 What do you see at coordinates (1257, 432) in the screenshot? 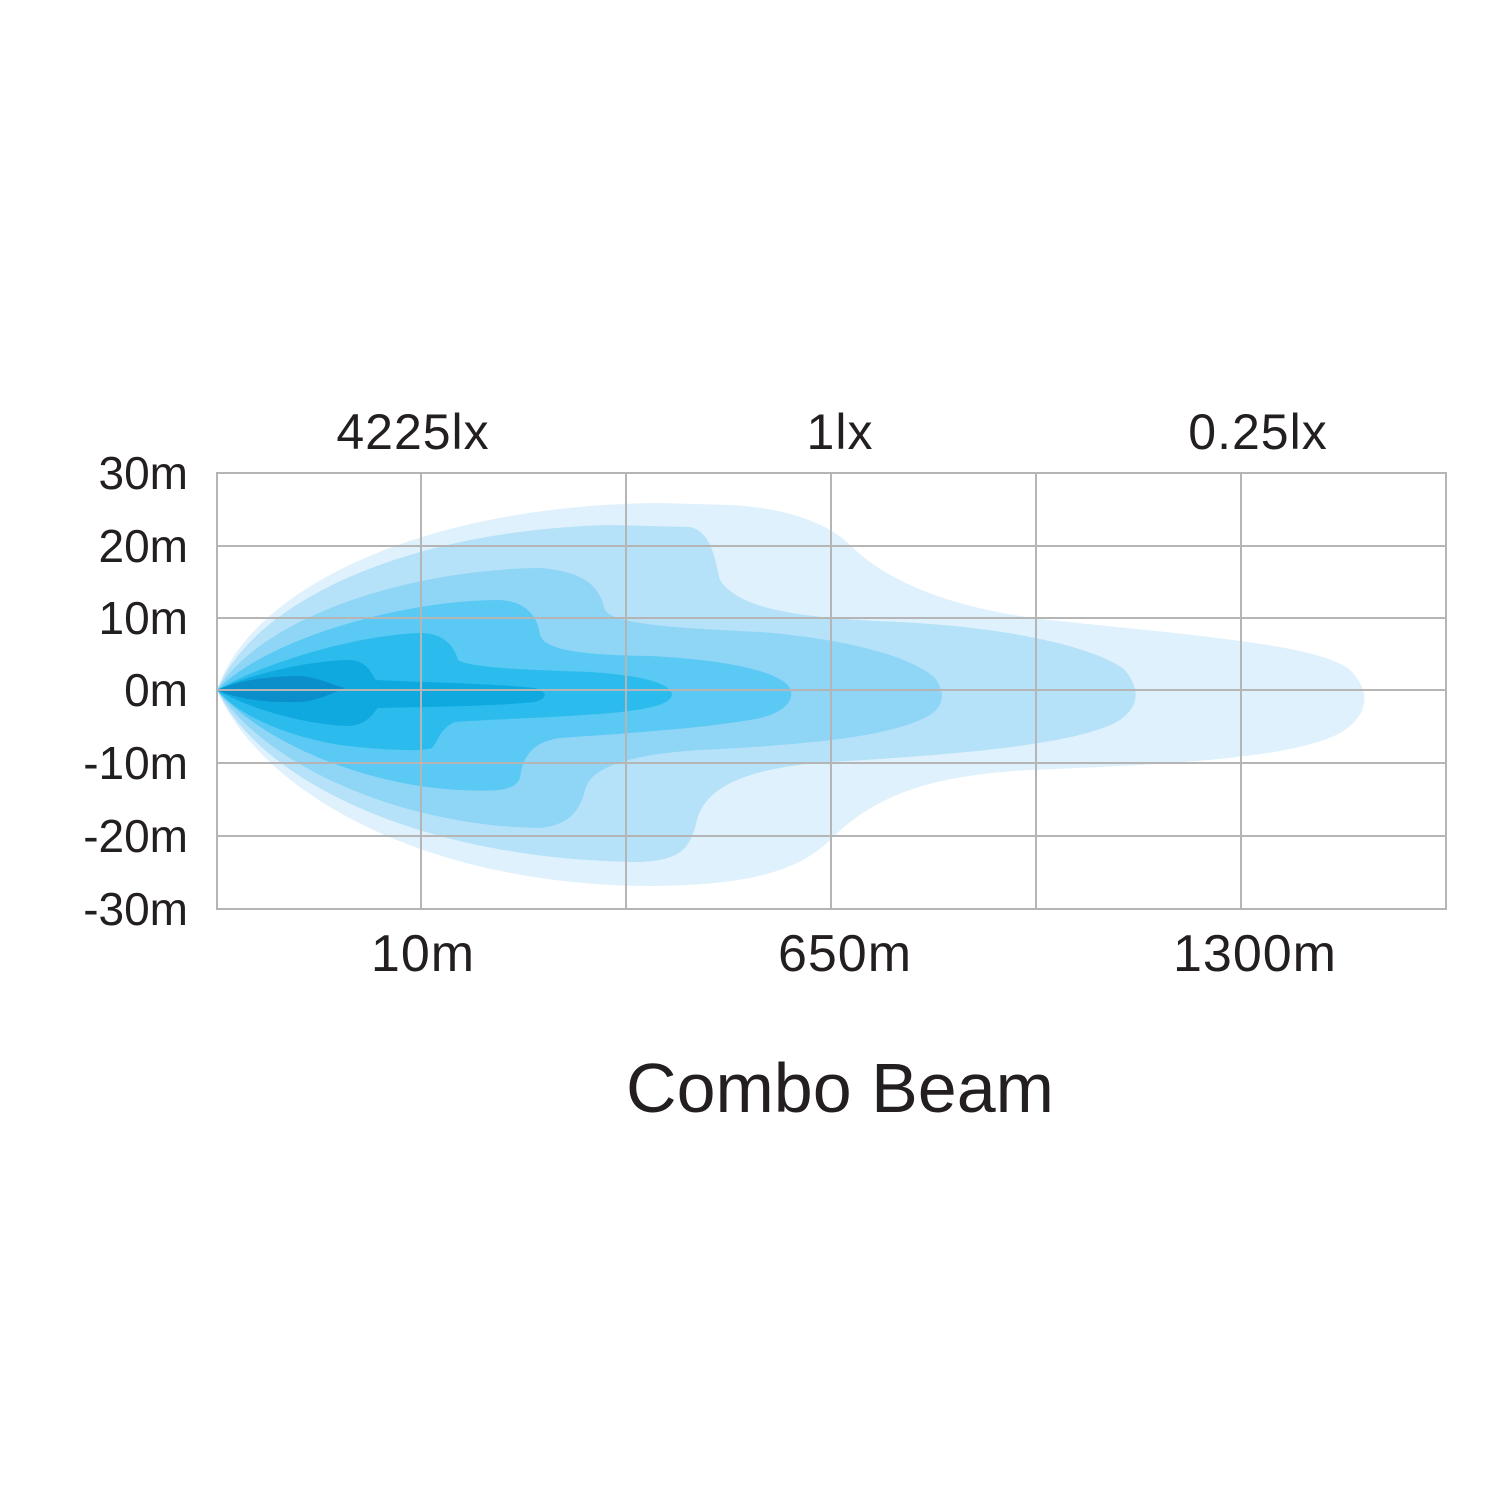
I see `lux-label: 0.25lx` at bounding box center [1257, 432].